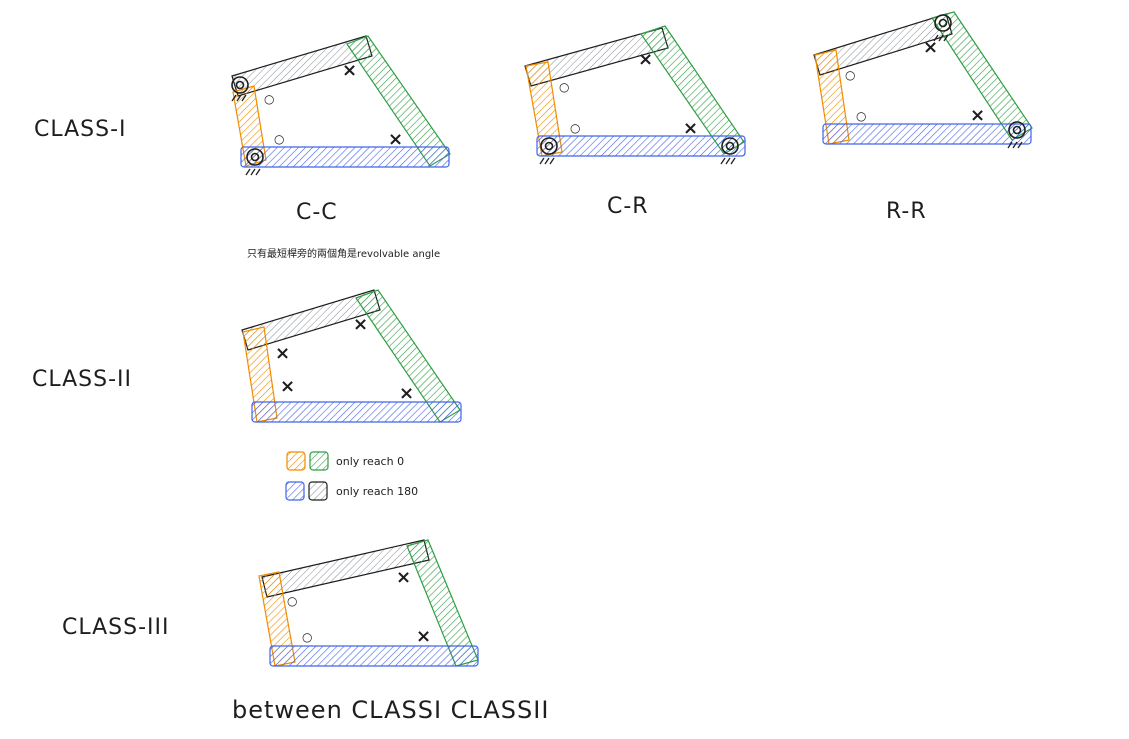 Image resolution: width=1129 pixels, height=739 pixels. What do you see at coordinates (390, 710) in the screenshot?
I see `class3-caption: between CLASSI CLASSII` at bounding box center [390, 710].